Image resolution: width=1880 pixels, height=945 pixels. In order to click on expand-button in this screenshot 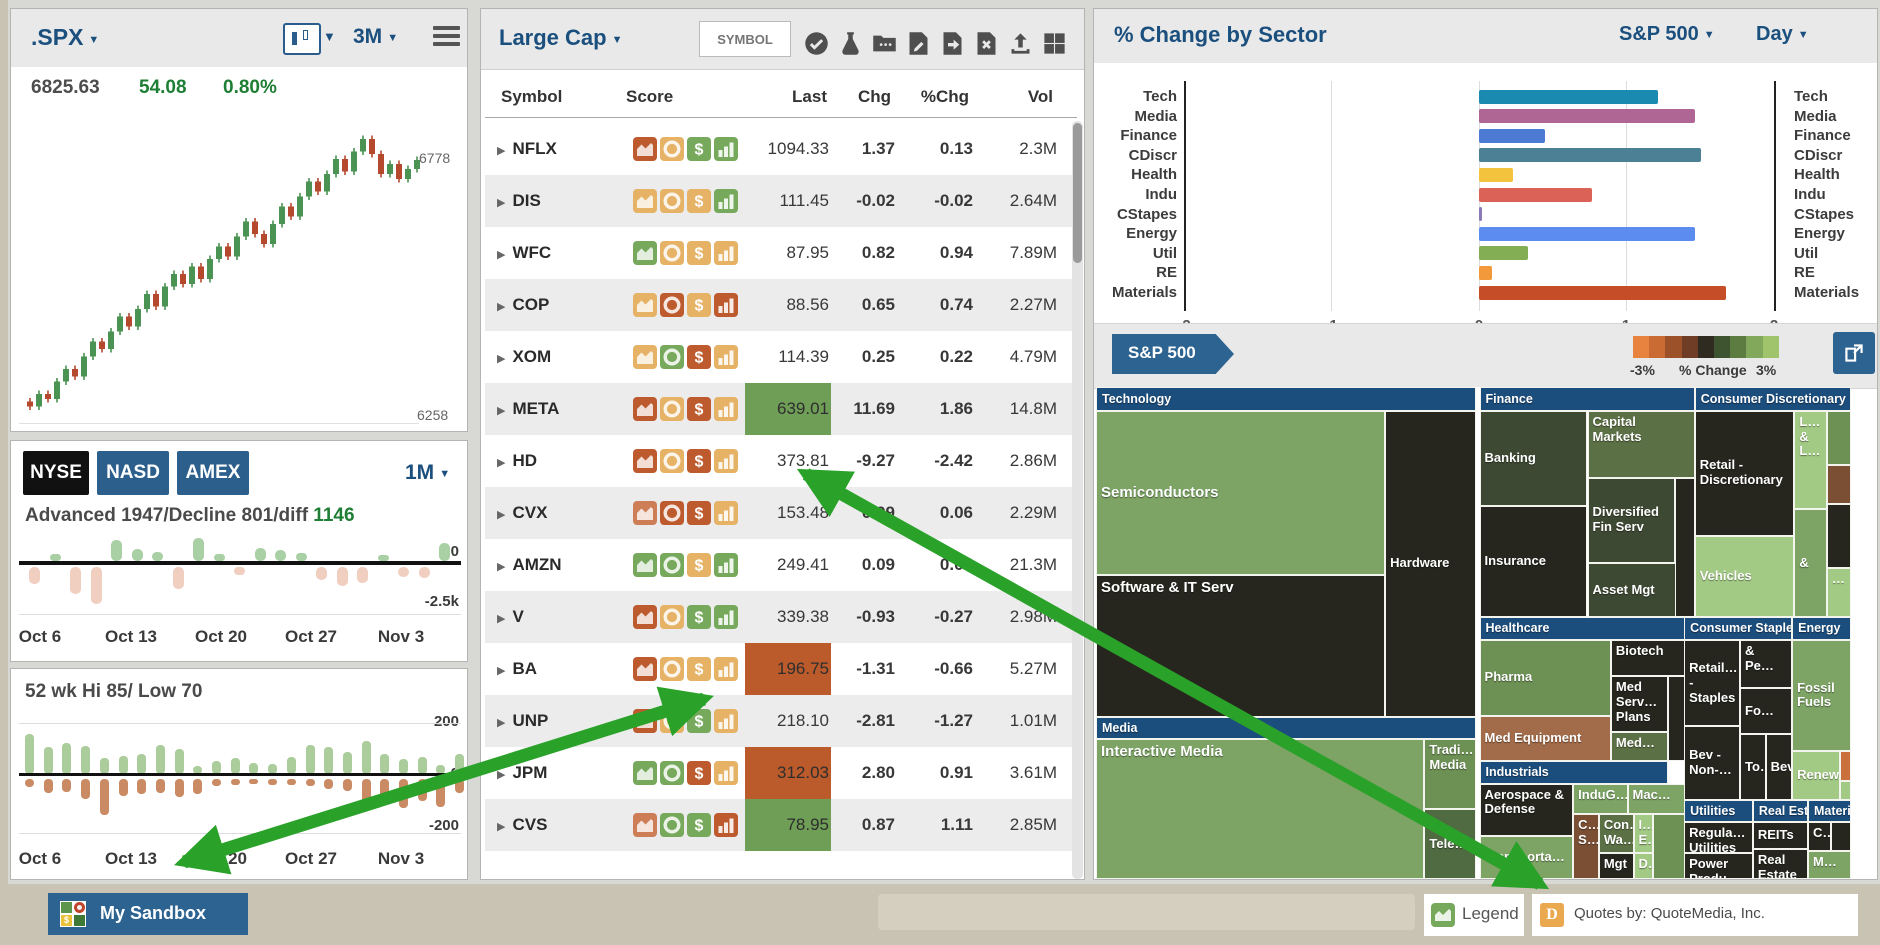, I will do `click(1854, 353)`.